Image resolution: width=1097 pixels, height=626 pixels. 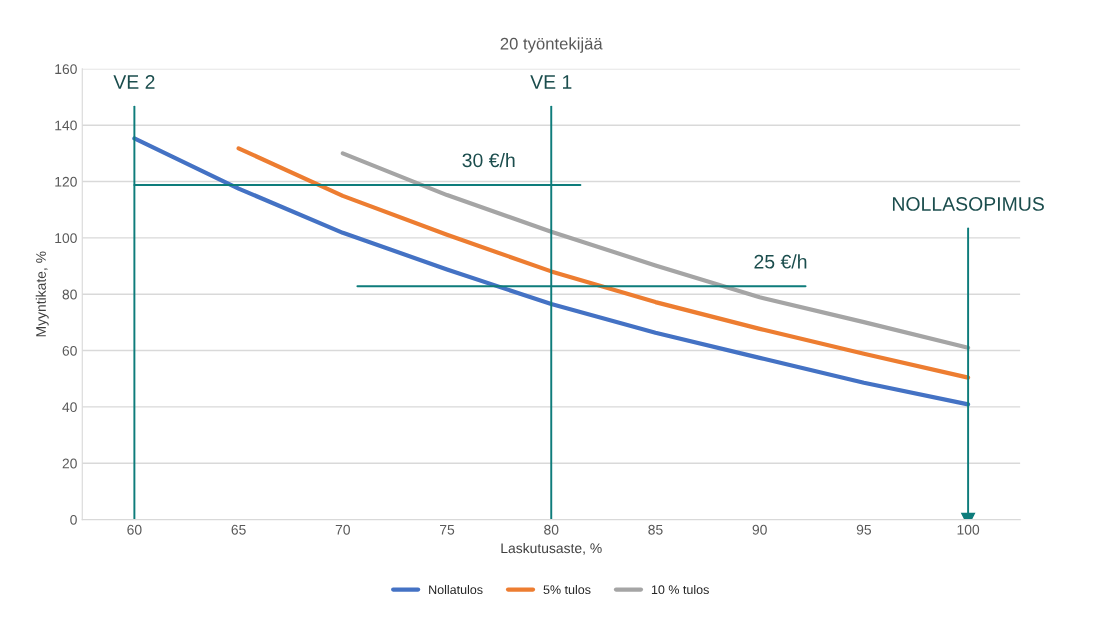 I want to click on annotation: 30 €/h, so click(x=488, y=160).